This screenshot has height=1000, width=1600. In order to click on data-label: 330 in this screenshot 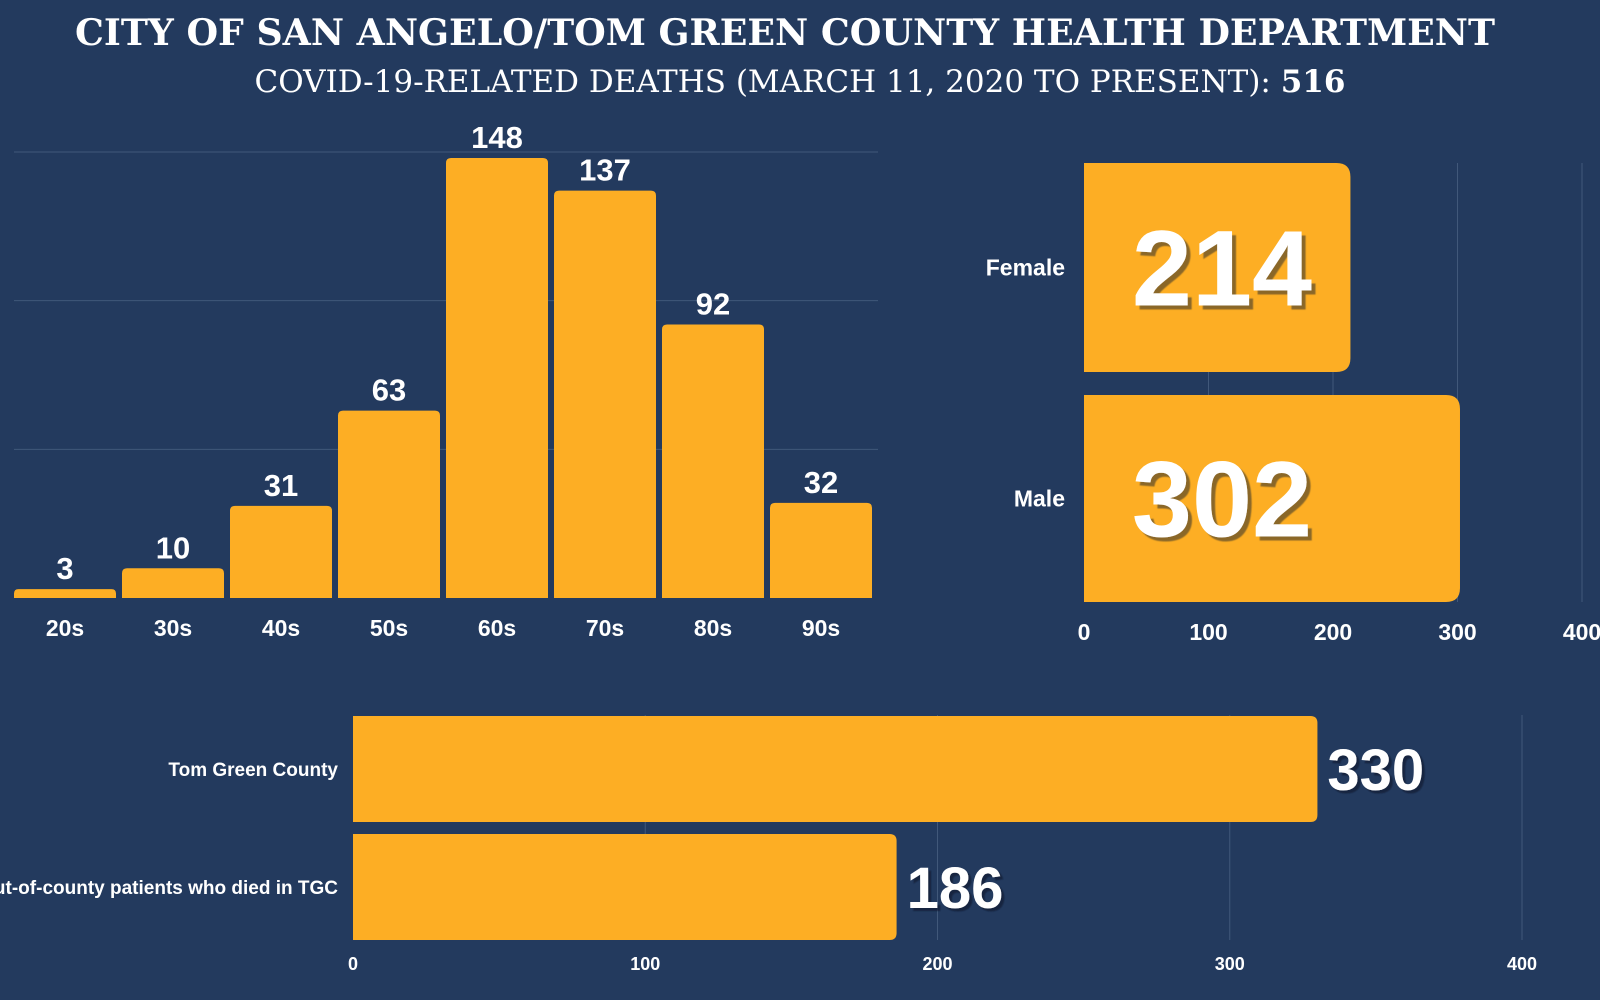, I will do `click(1375, 770)`.